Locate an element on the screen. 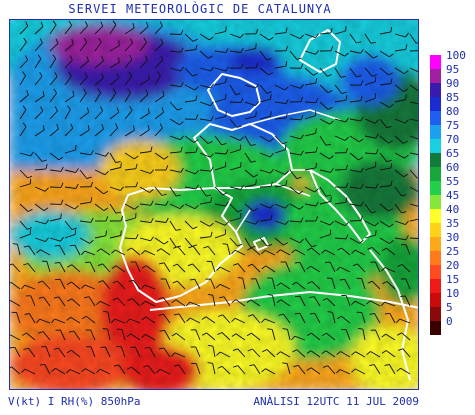  legend-label: 10 is located at coordinates (453, 293).